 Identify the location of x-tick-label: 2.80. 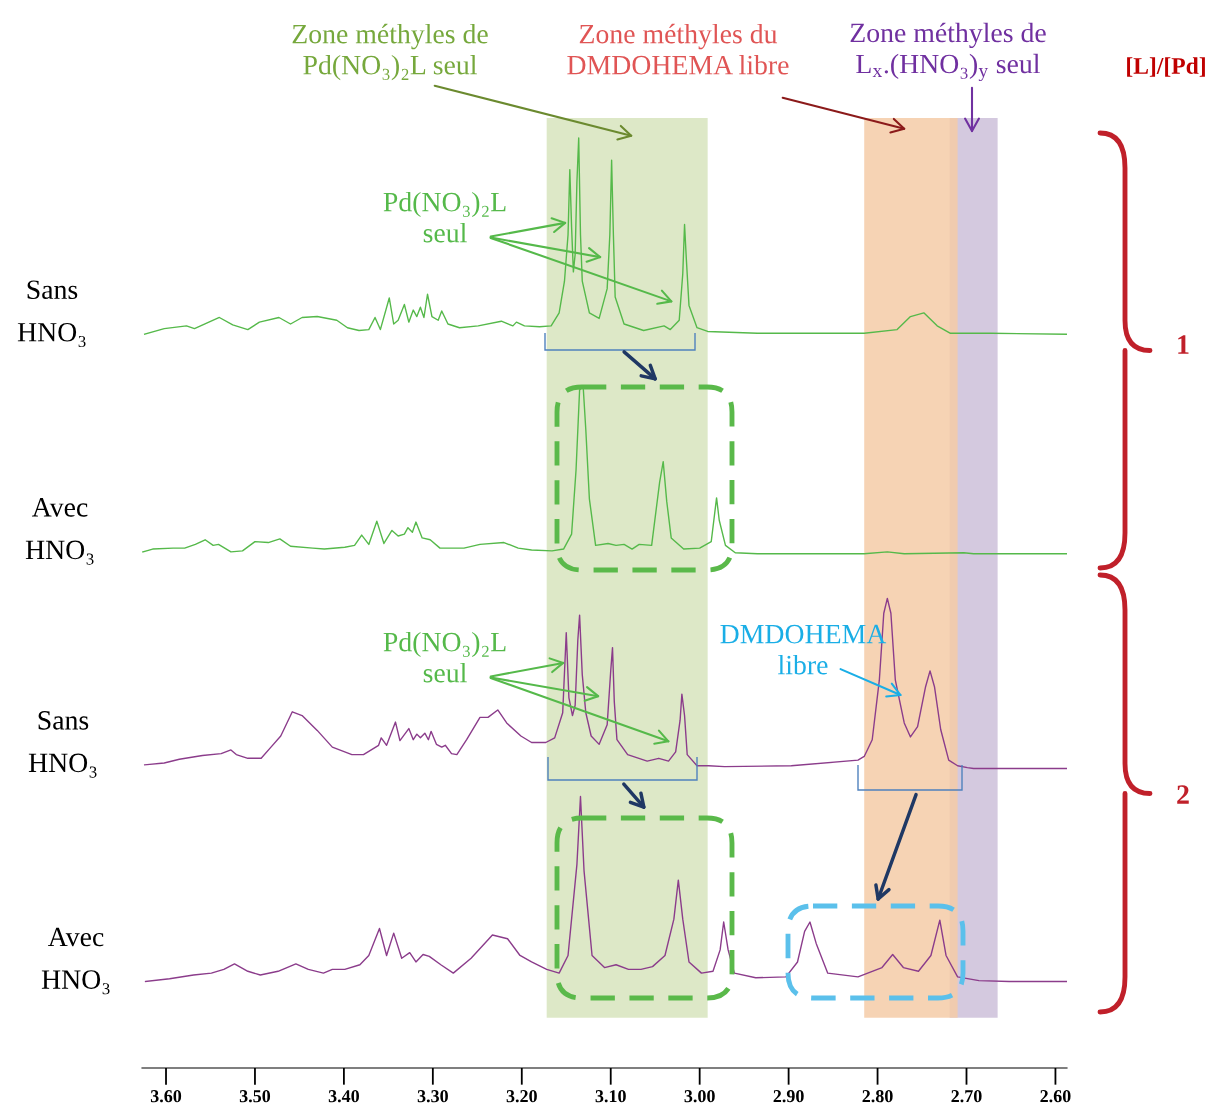
(877, 1096).